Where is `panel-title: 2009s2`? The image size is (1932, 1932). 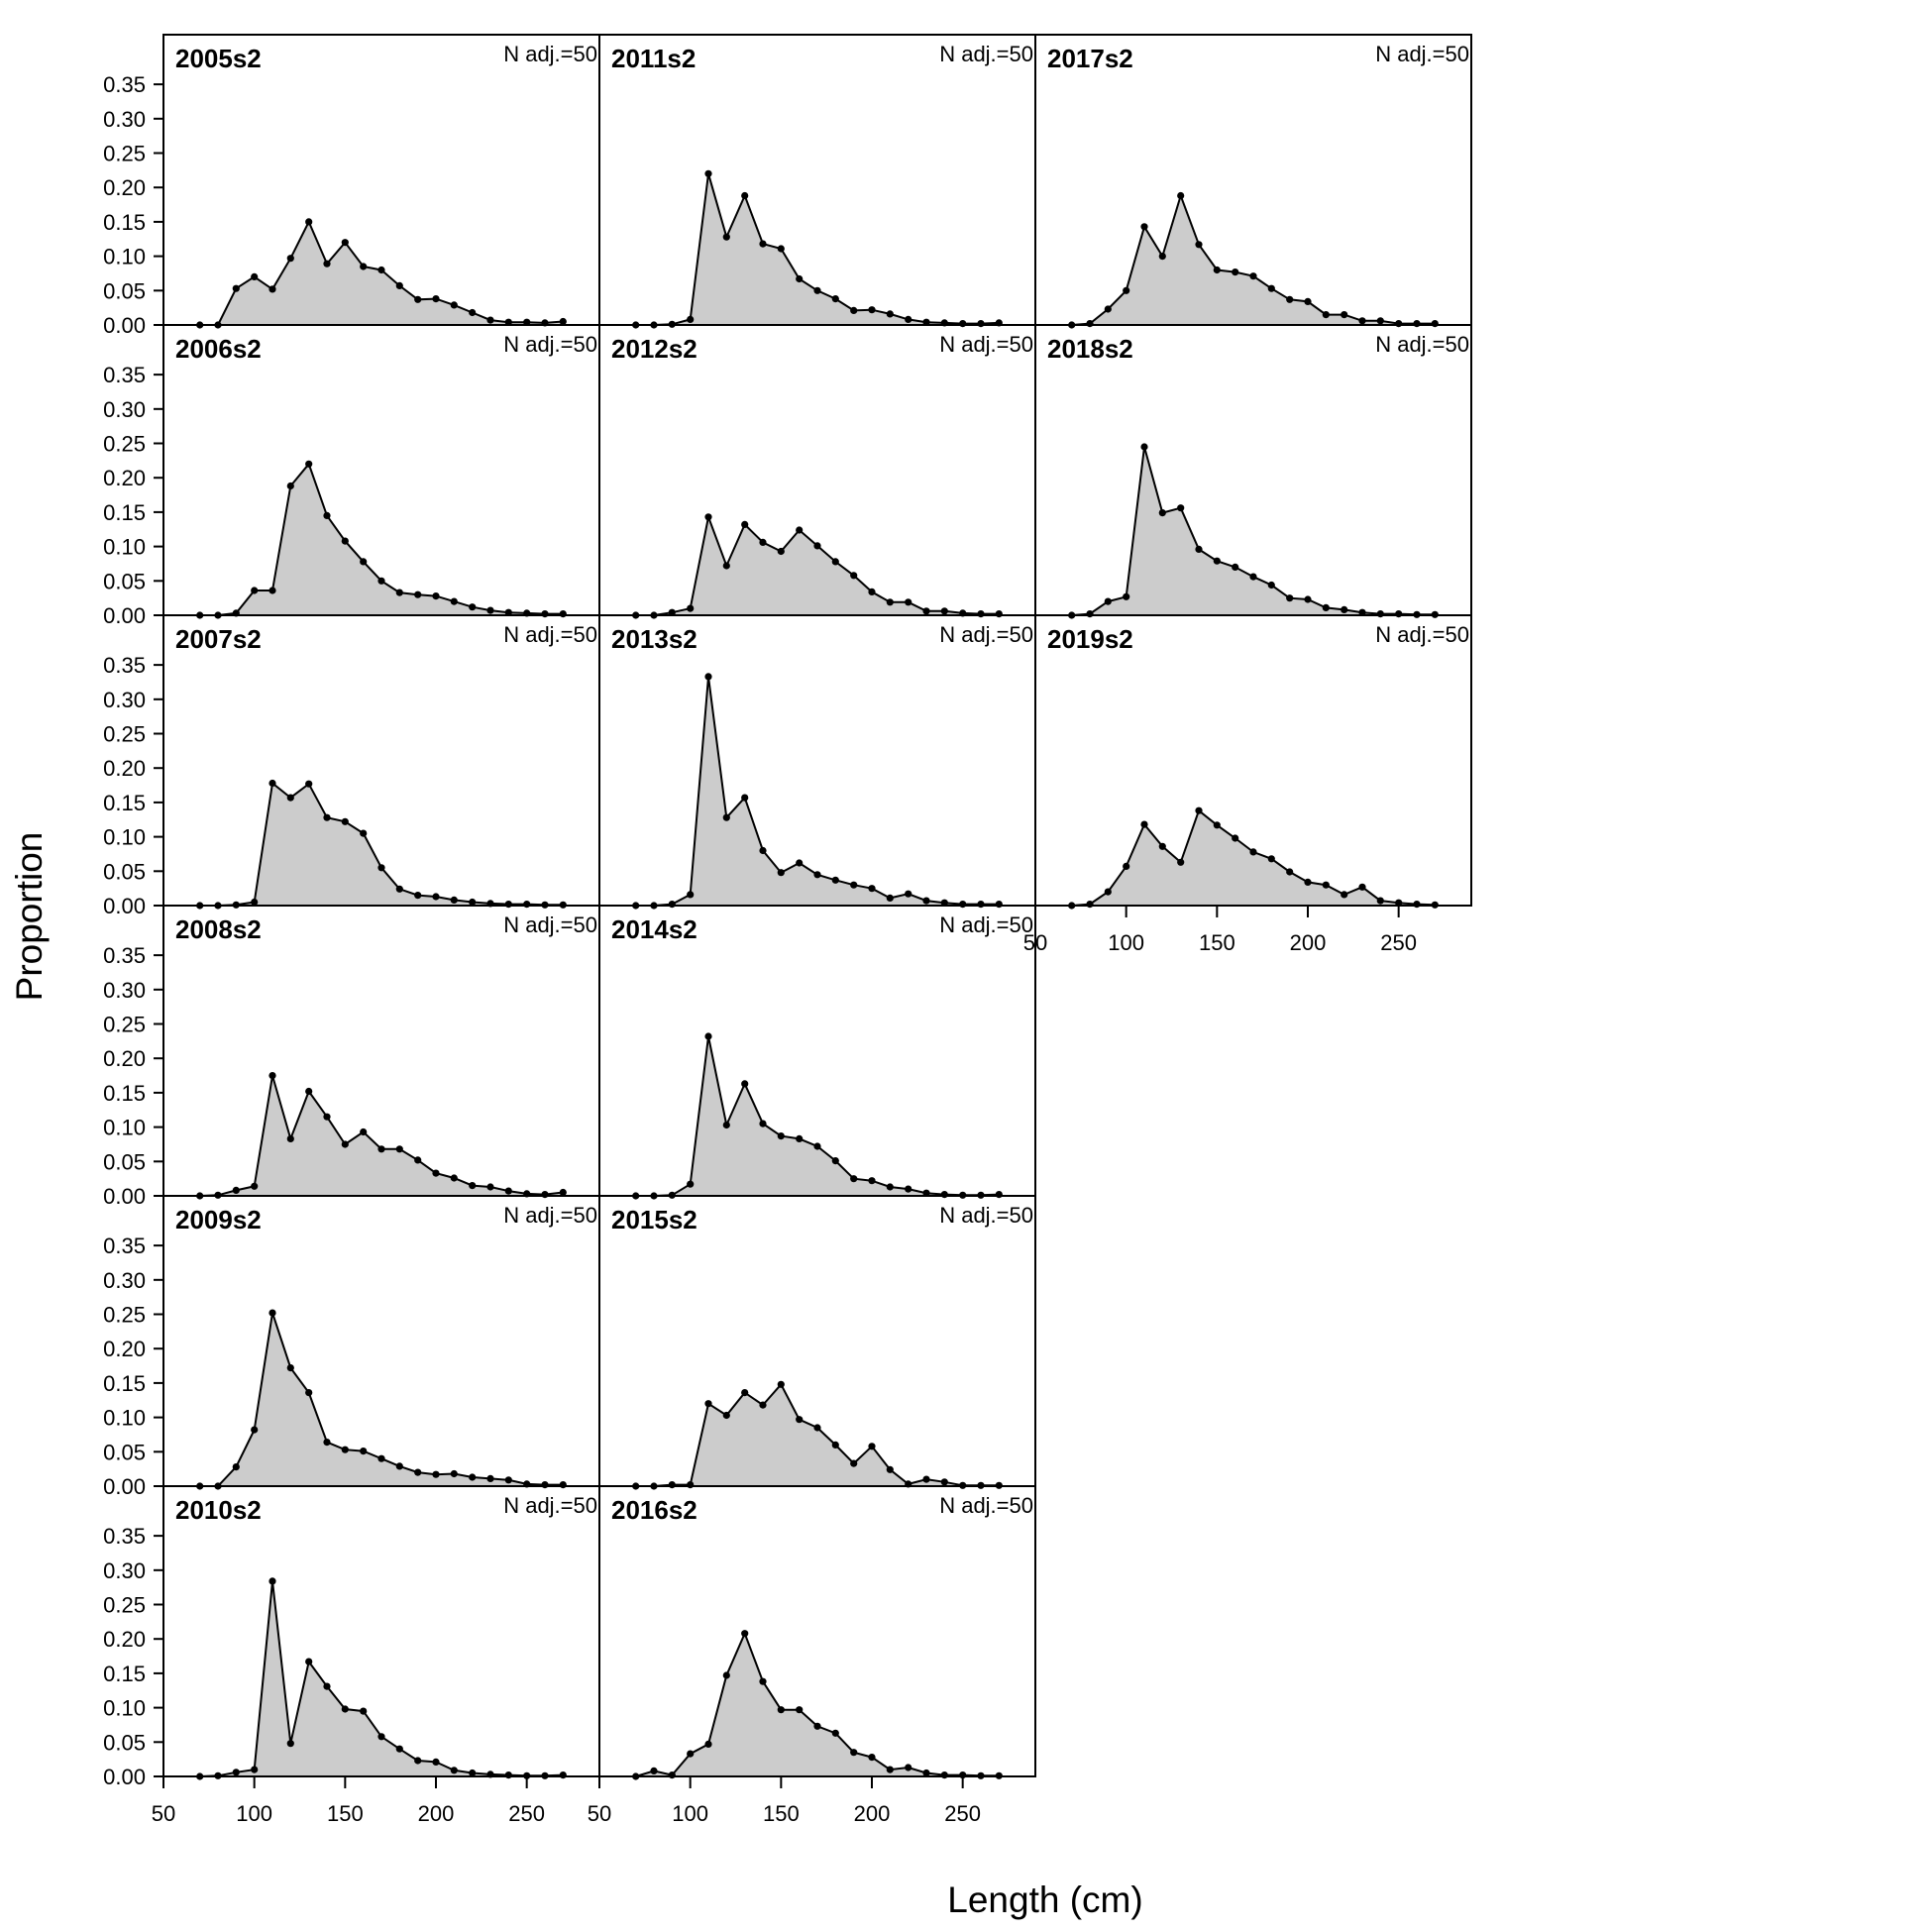 panel-title: 2009s2 is located at coordinates (218, 1220).